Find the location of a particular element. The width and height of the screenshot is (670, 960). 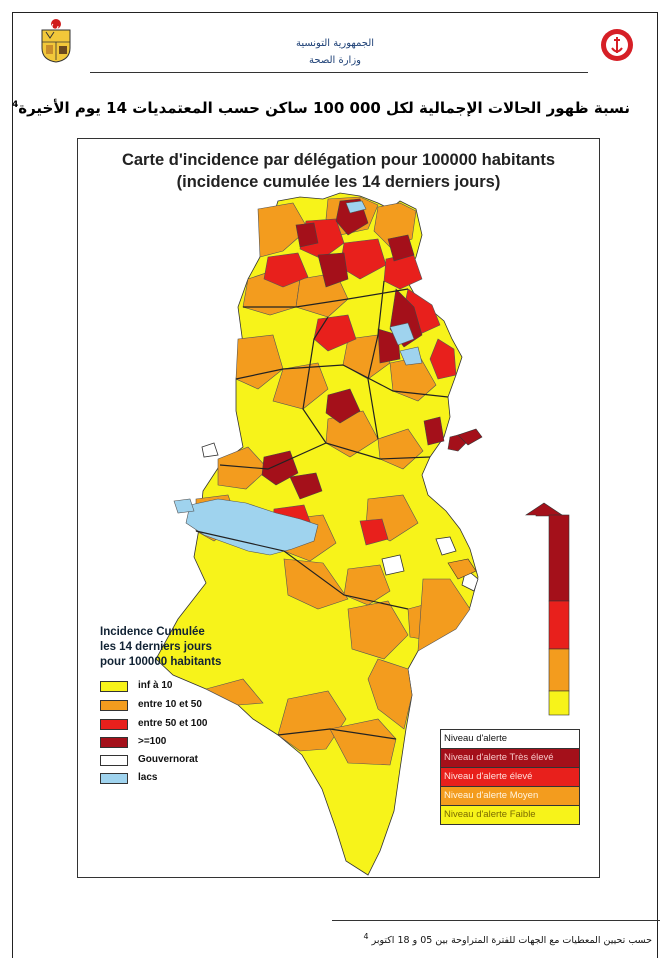

alert-row-very-high: Niveau d'alerte Très élevé is located at coordinates (510, 758).